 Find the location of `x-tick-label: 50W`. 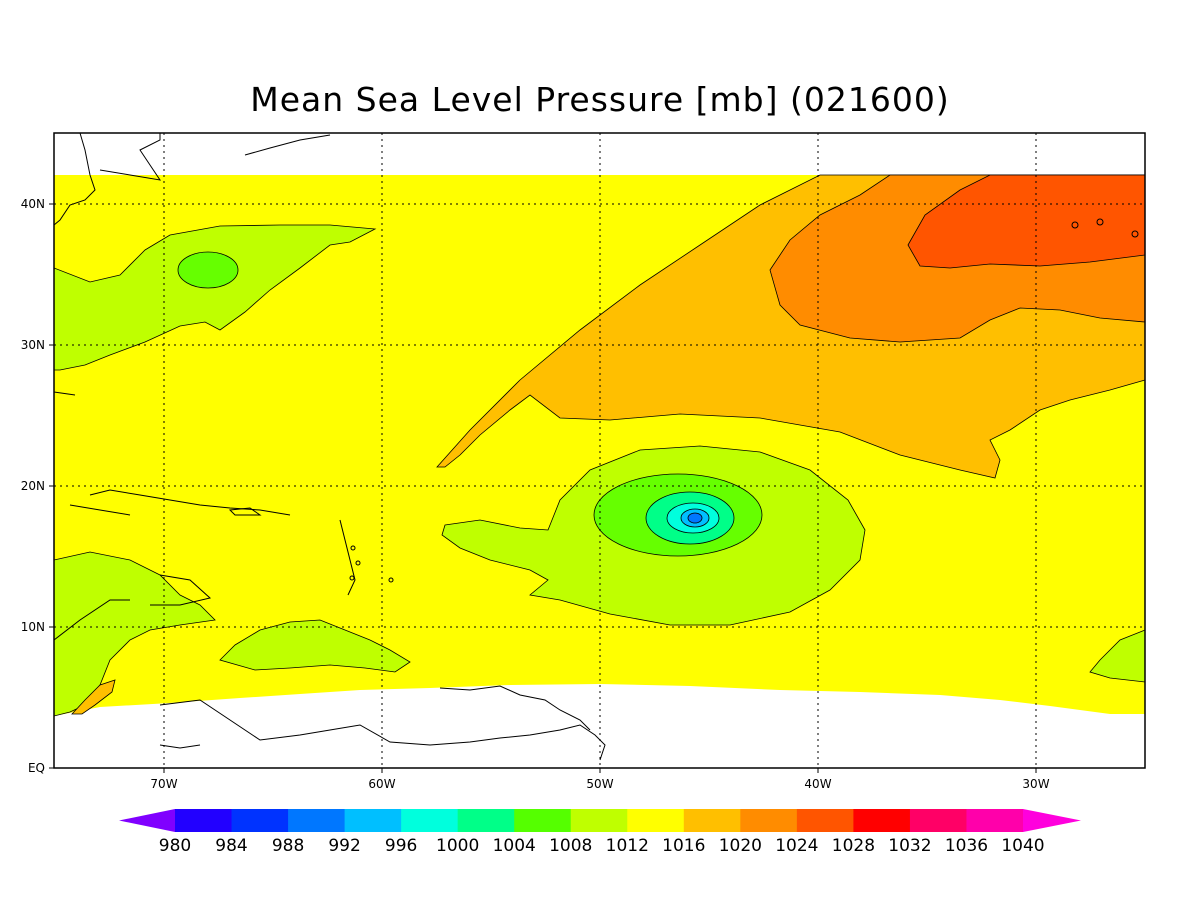

x-tick-label: 50W is located at coordinates (599, 784).